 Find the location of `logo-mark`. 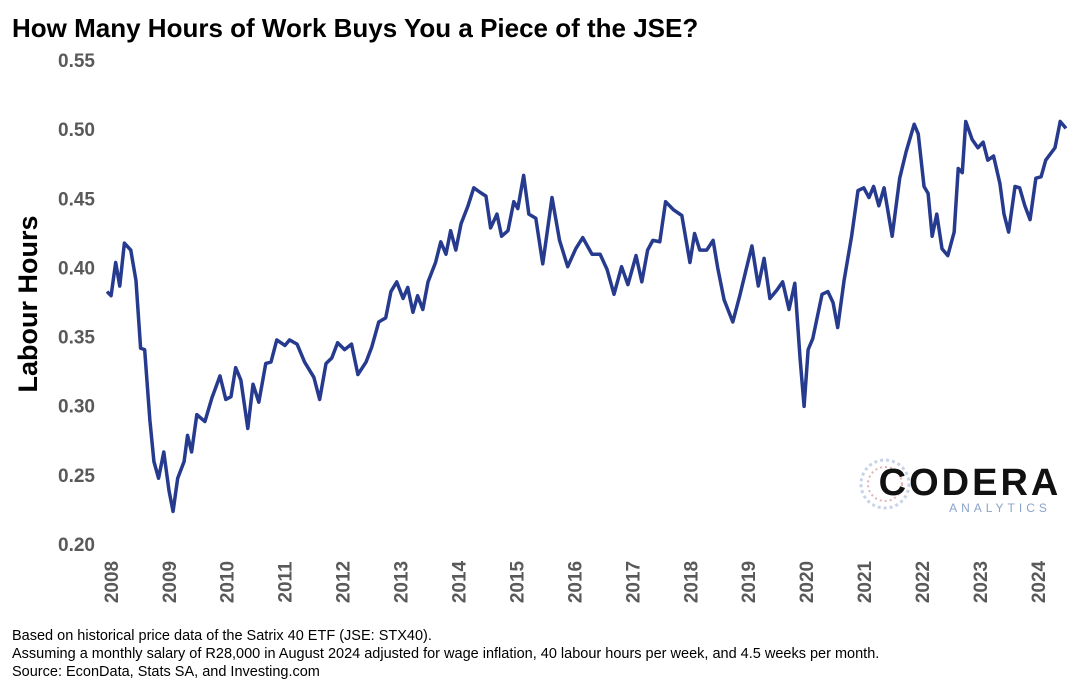

logo-mark is located at coordinates (885, 484).